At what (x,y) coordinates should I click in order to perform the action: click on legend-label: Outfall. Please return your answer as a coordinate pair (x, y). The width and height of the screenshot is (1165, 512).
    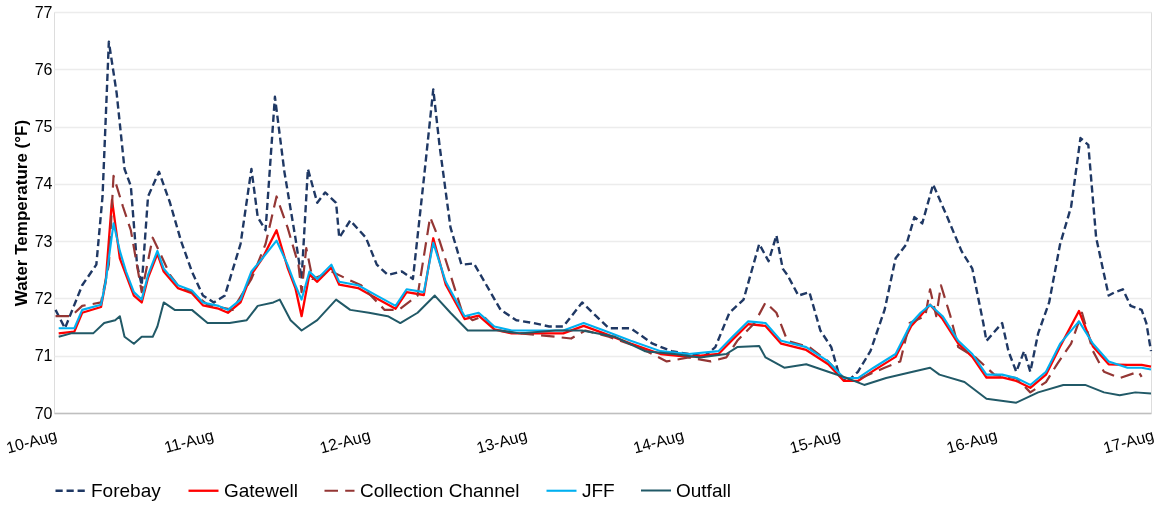
    Looking at the image, I should click on (703, 490).